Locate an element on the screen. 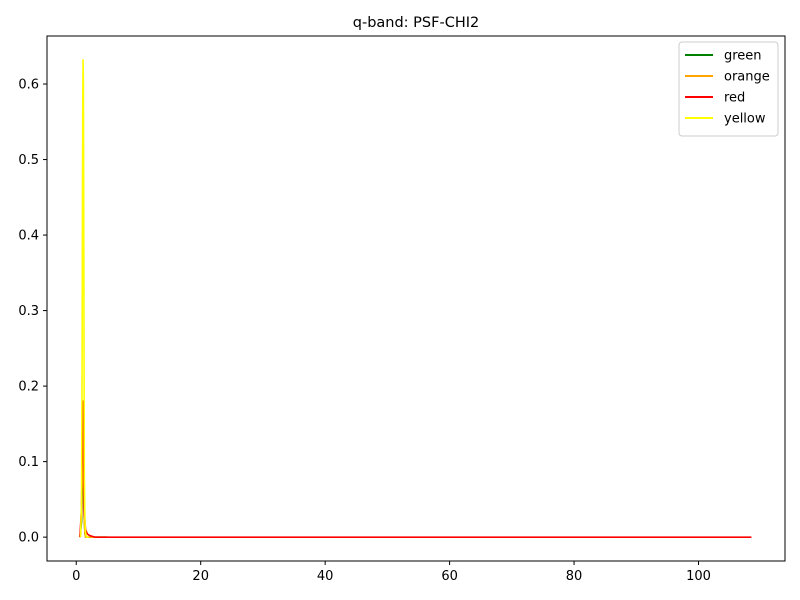  series-line-yellow is located at coordinates (84, 298).